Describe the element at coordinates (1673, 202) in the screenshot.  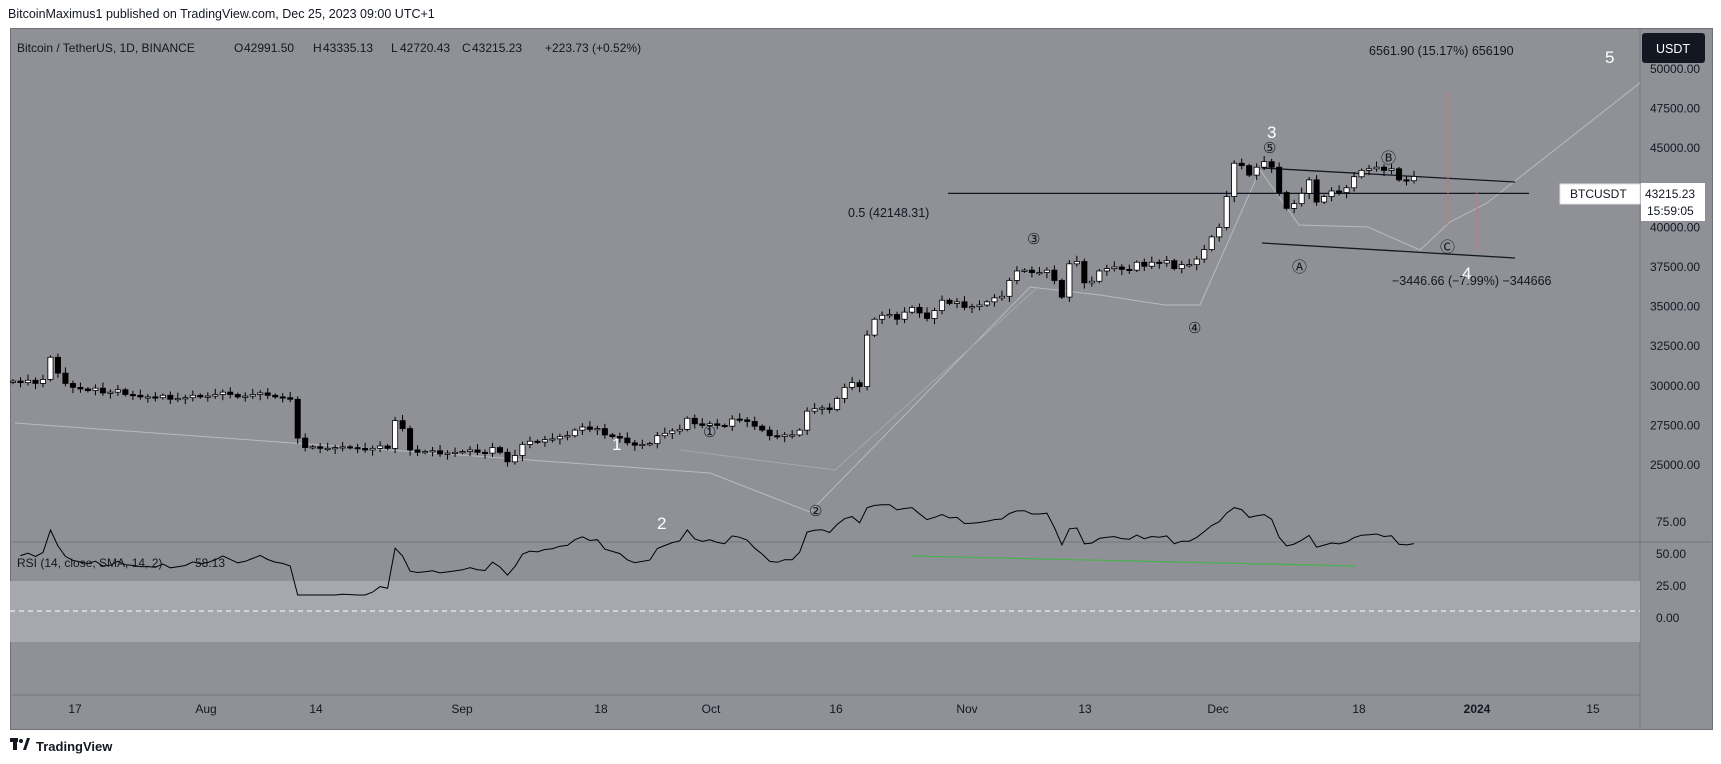
I see `price-tag` at that location.